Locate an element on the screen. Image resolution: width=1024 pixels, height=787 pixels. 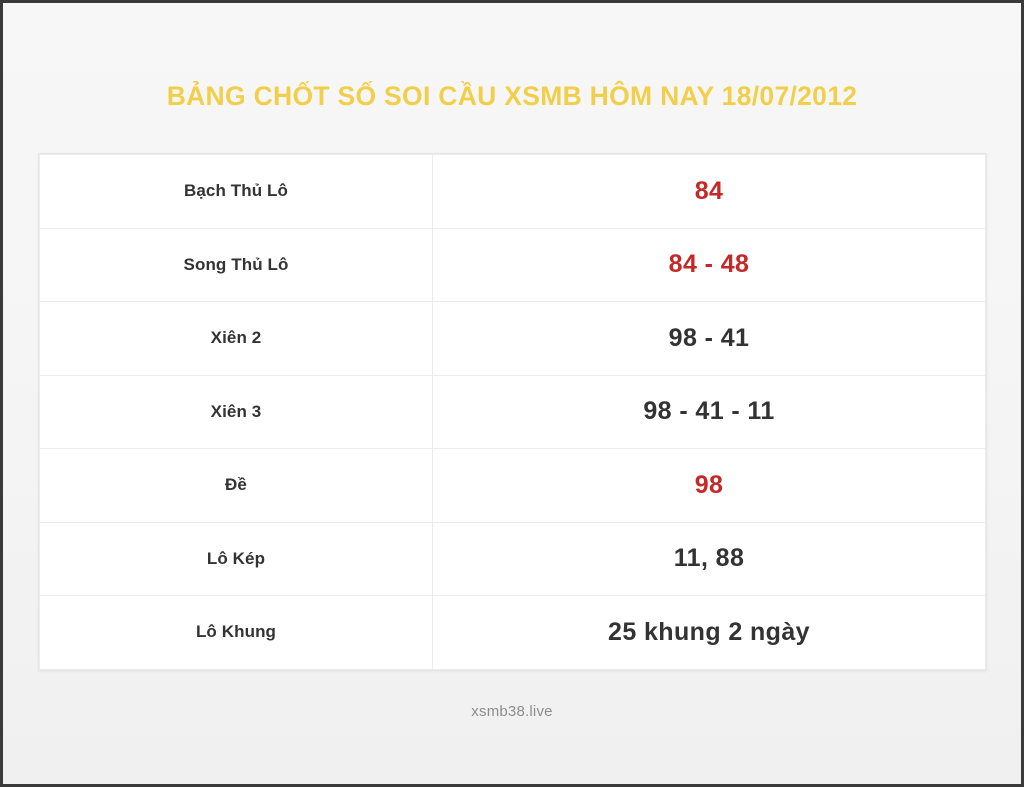
table-cell-label: Bạch Thủ Lô is located at coordinates (236, 191).